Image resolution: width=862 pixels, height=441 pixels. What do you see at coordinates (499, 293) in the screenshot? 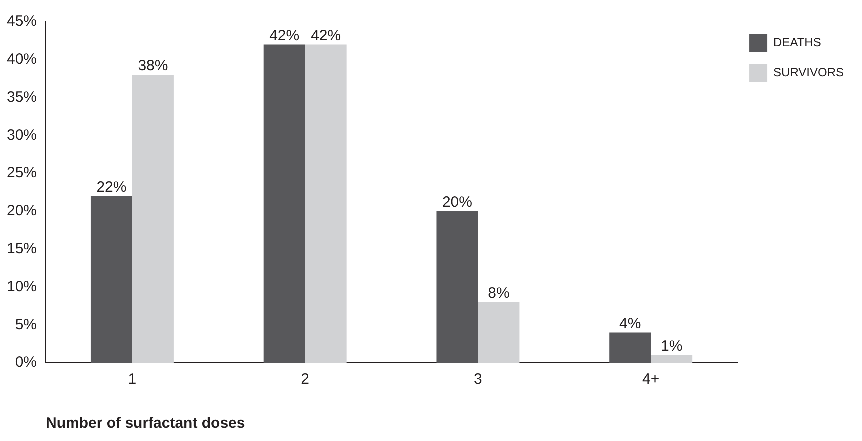
I see `data-label: 8%` at bounding box center [499, 293].